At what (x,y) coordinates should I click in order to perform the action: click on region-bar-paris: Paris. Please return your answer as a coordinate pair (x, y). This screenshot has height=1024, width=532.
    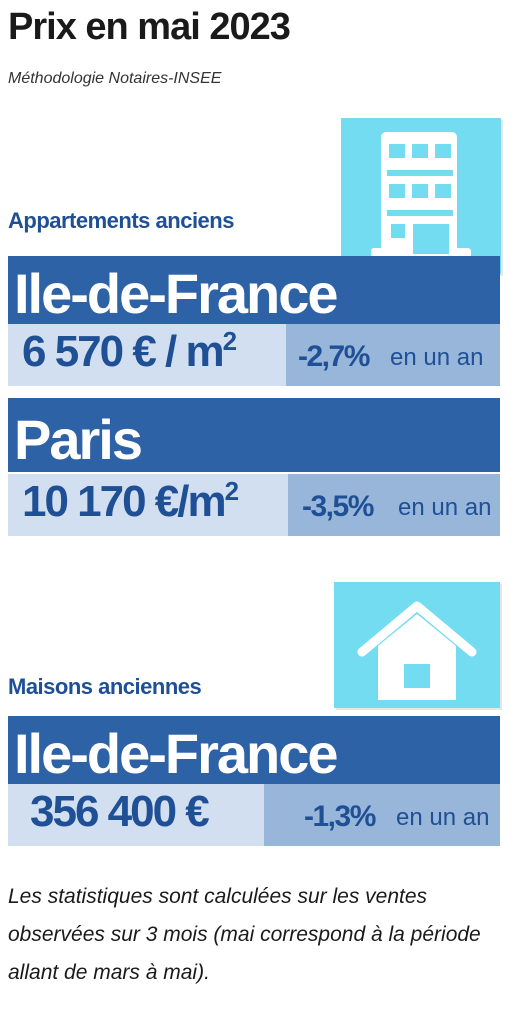
    Looking at the image, I should click on (254, 435).